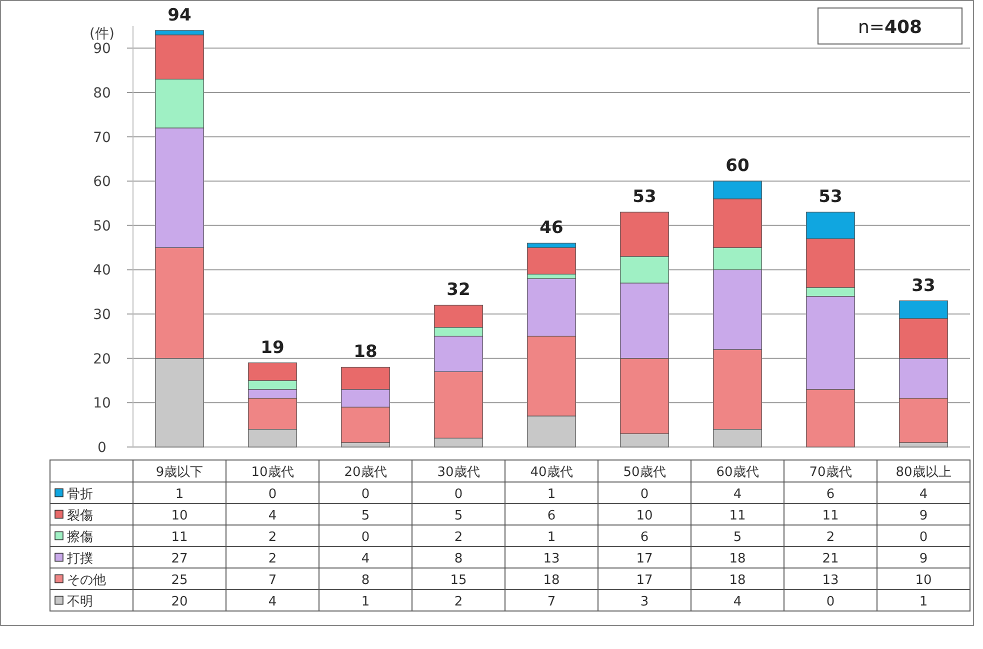 The height and width of the screenshot is (649, 983). I want to click on total-label: 19, so click(272, 348).